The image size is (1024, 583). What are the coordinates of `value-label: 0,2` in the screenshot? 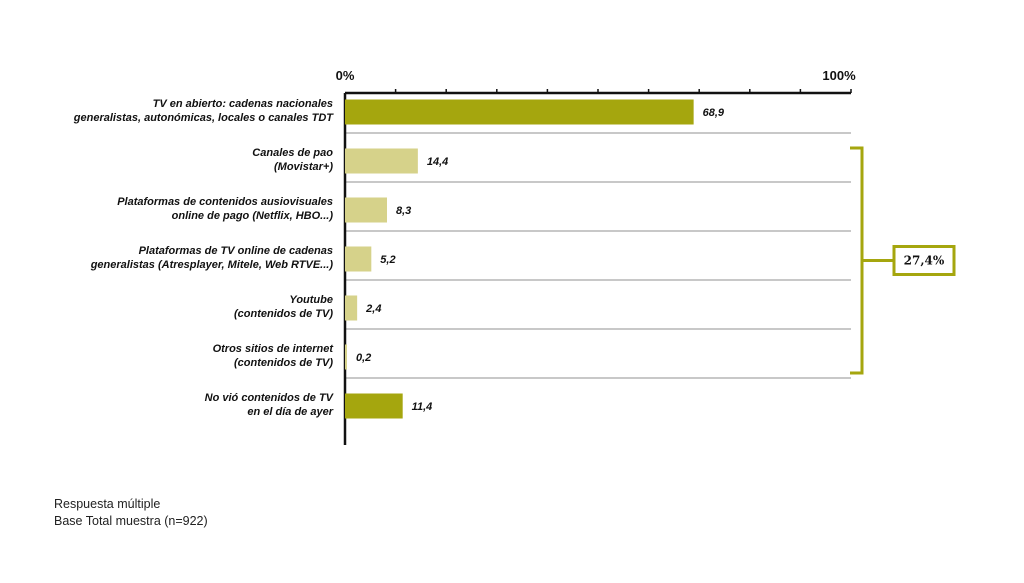 It's located at (363, 358).